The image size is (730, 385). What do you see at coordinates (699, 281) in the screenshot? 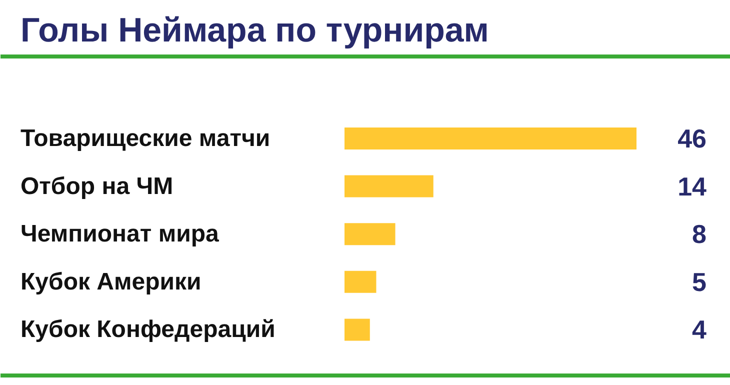
I see `data-label: 5` at bounding box center [699, 281].